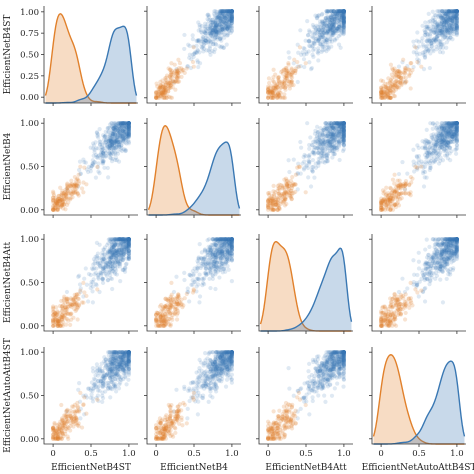 The width and height of the screenshot is (474, 474). Describe the element at coordinates (29, 168) in the screenshot. I see `y-tick-label: 0.50` at that location.